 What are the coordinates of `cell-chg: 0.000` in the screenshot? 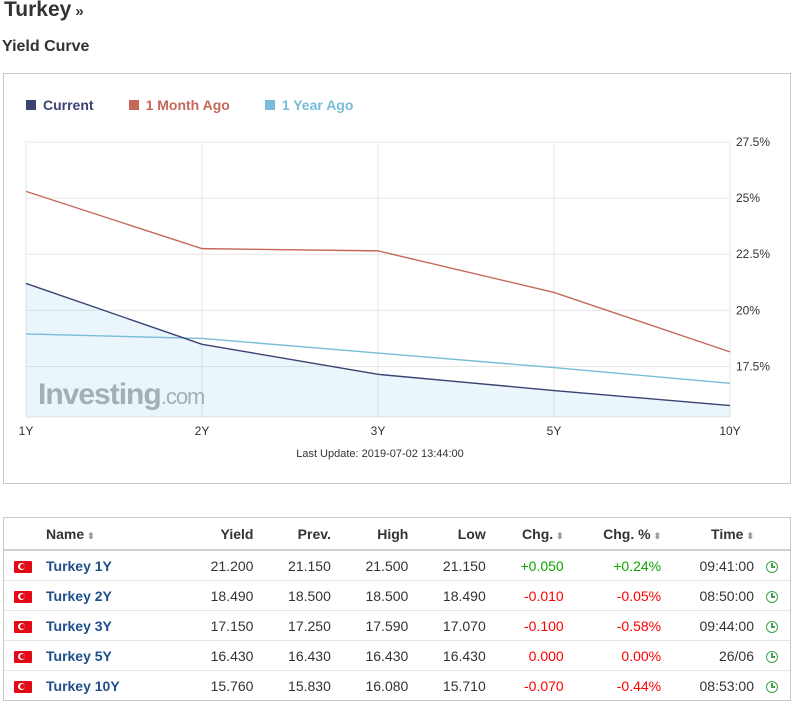 It's located at (532, 655).